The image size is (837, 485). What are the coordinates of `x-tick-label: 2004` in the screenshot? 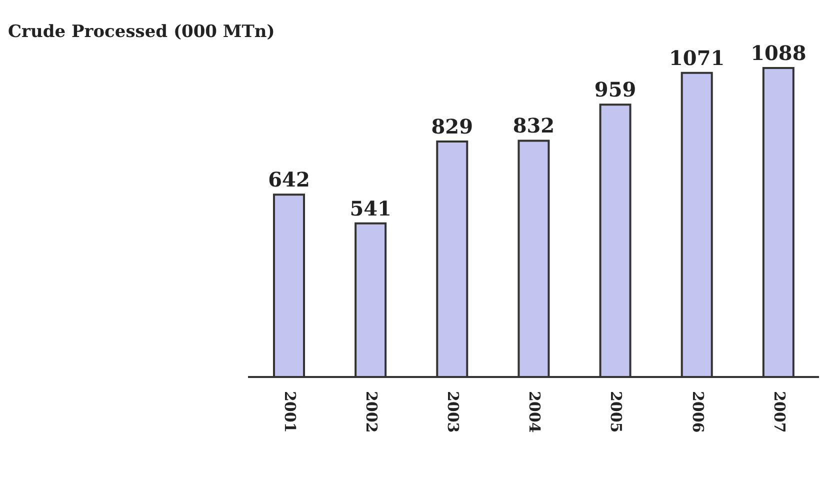 It's located at (535, 412).